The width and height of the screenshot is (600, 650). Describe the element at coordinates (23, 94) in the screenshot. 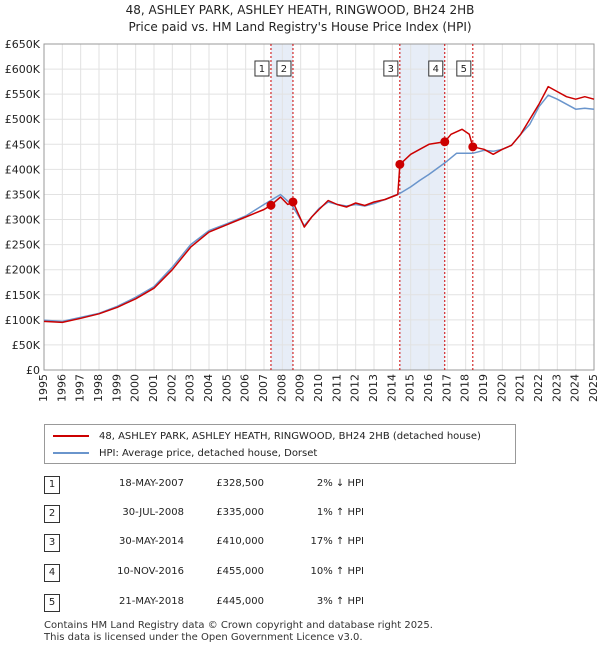

I see `y-tick-label: £550K` at that location.